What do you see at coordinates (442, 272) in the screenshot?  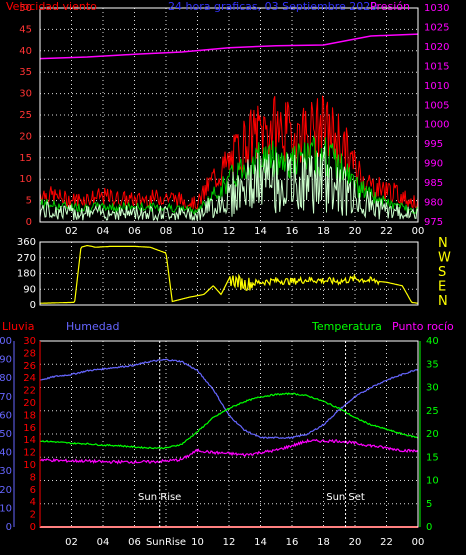 I see `compass-label: S` at bounding box center [442, 272].